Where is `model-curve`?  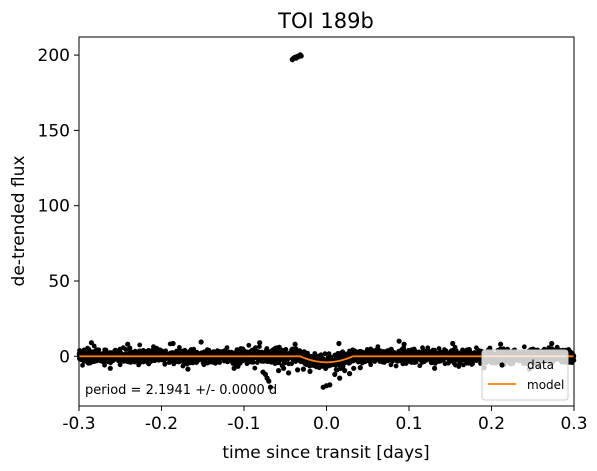
model-curve is located at coordinates (326, 359).